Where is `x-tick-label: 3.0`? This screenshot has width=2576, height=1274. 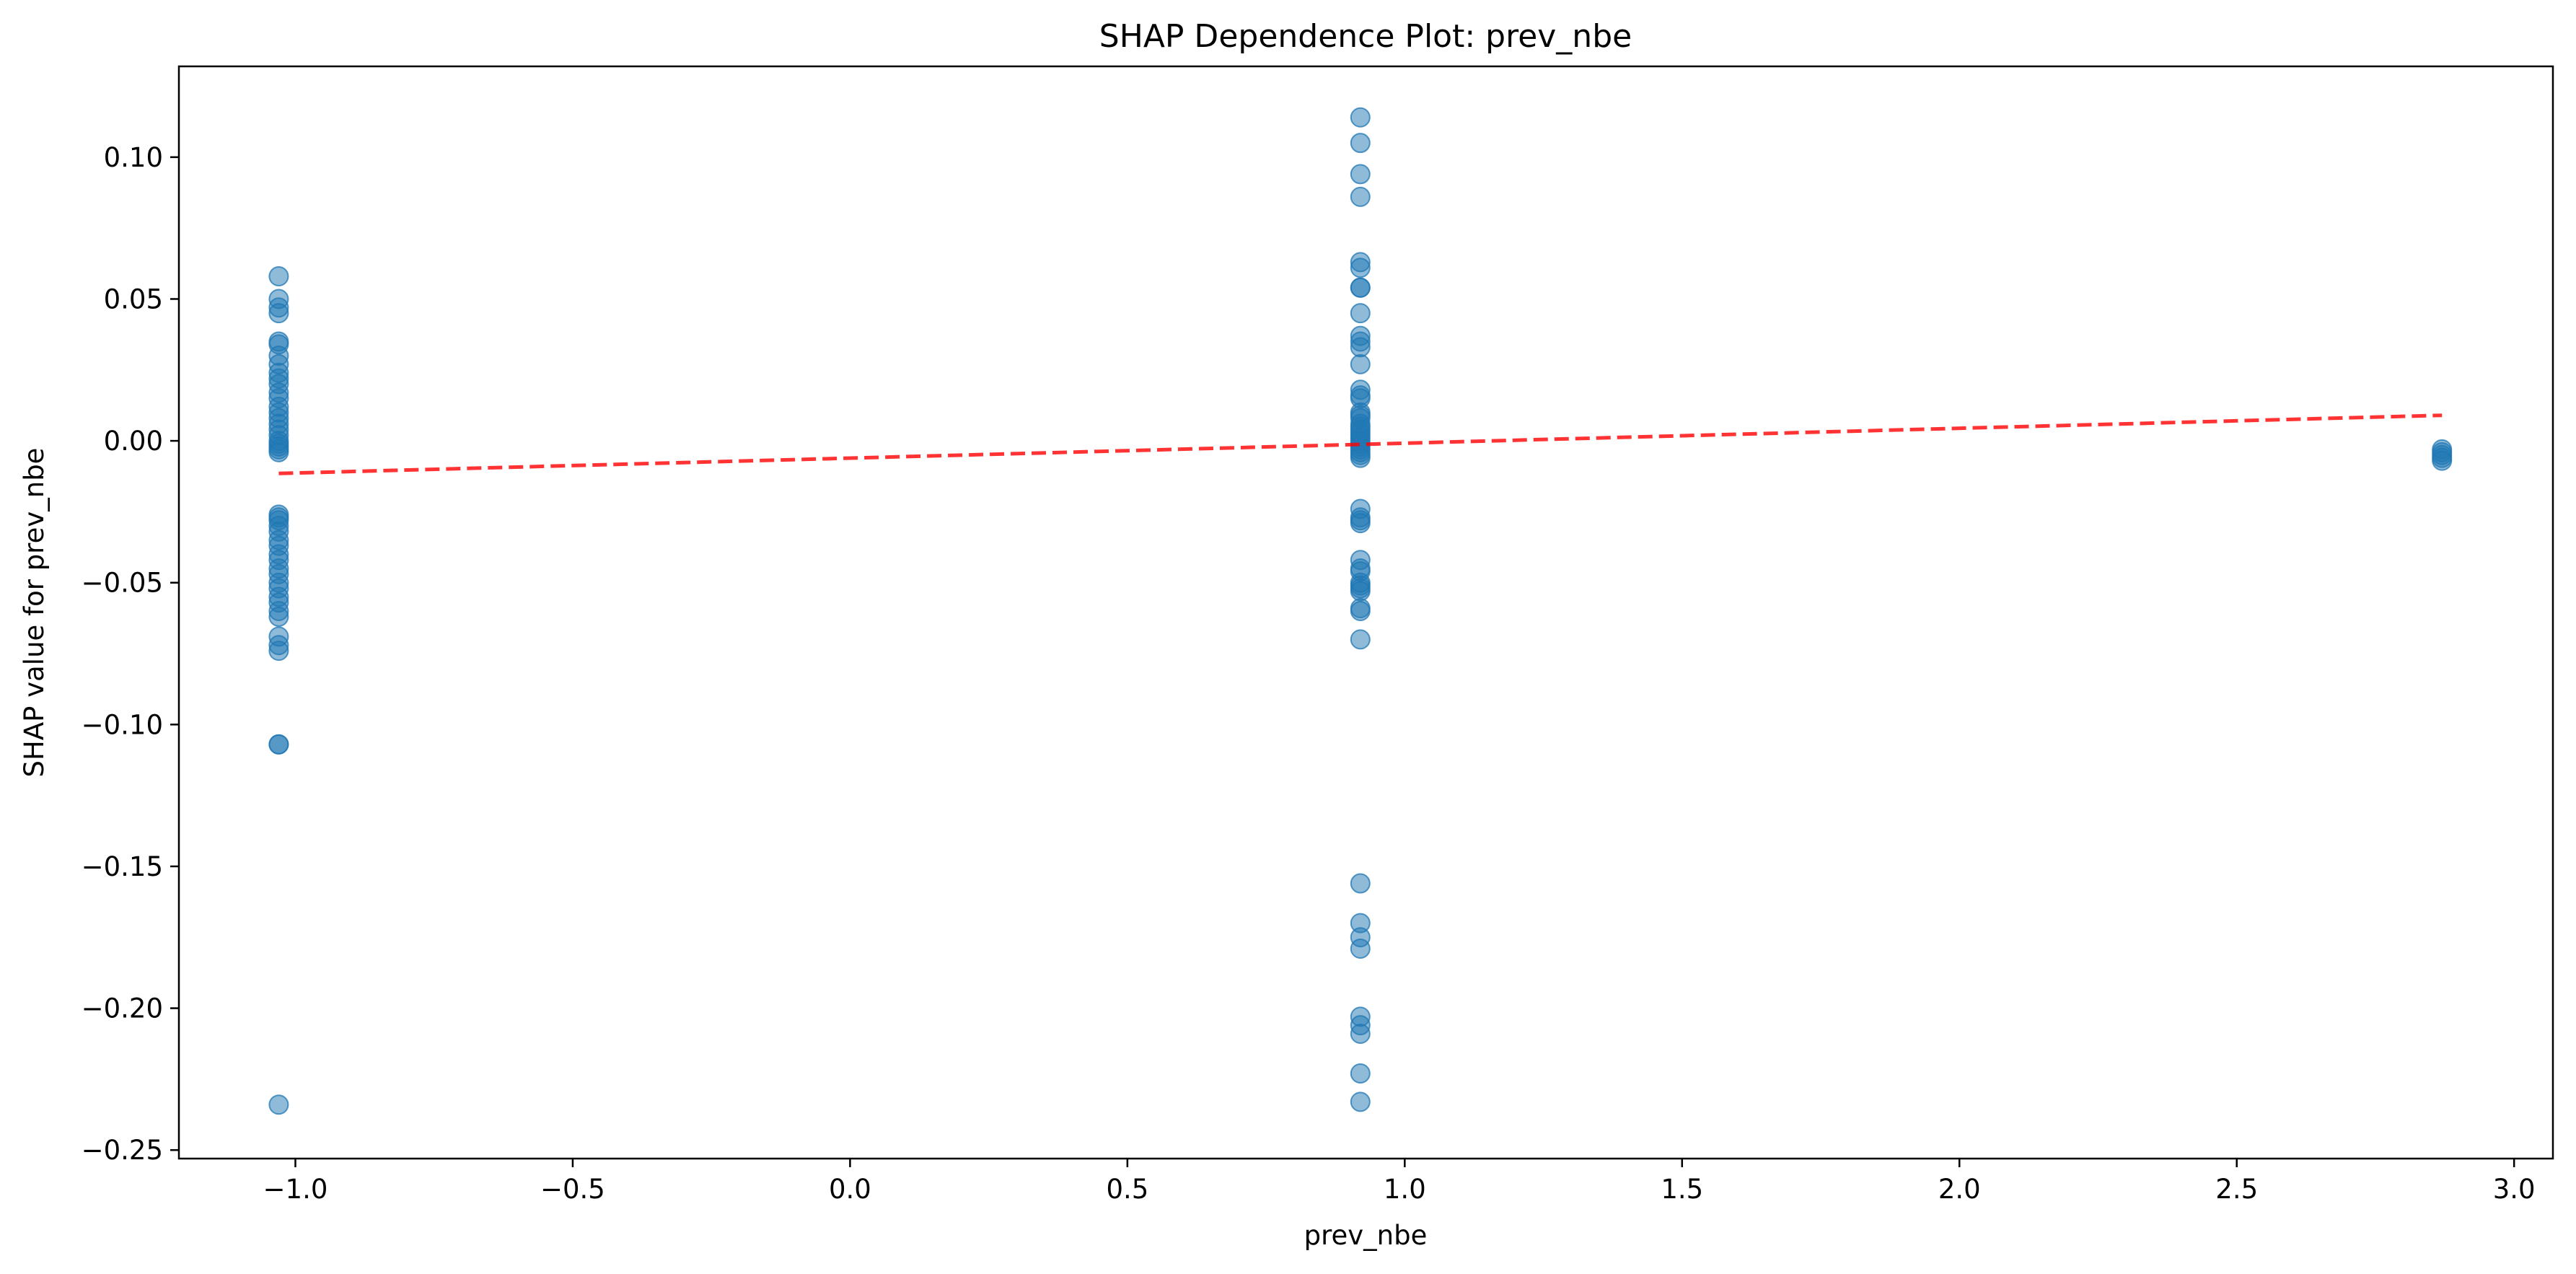
x-tick-label: 3.0 is located at coordinates (2514, 1190).